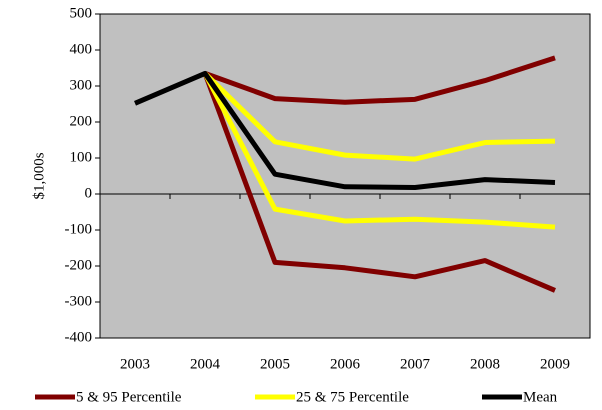 This screenshot has height=410, width=602. What do you see at coordinates (81, 85) in the screenshot?
I see `y-tick-label: 300` at bounding box center [81, 85].